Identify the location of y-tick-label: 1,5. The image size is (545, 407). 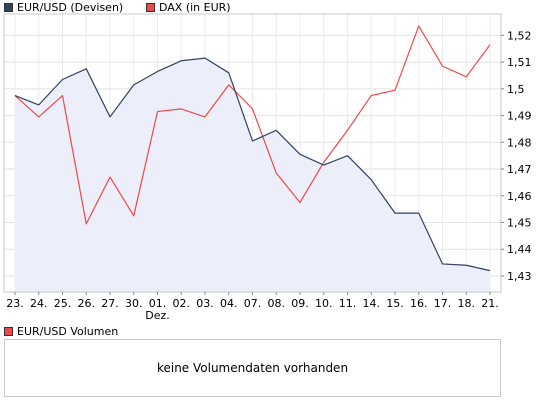
(516, 89).